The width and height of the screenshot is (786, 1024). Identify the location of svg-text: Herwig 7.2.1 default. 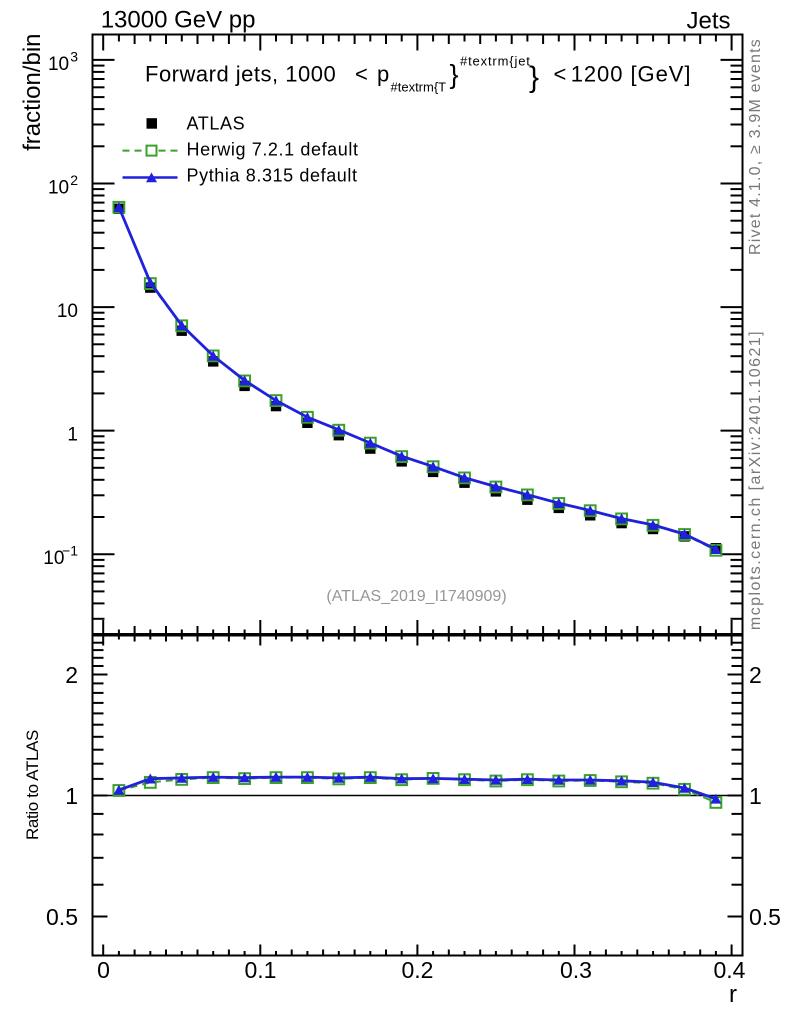
(273, 149).